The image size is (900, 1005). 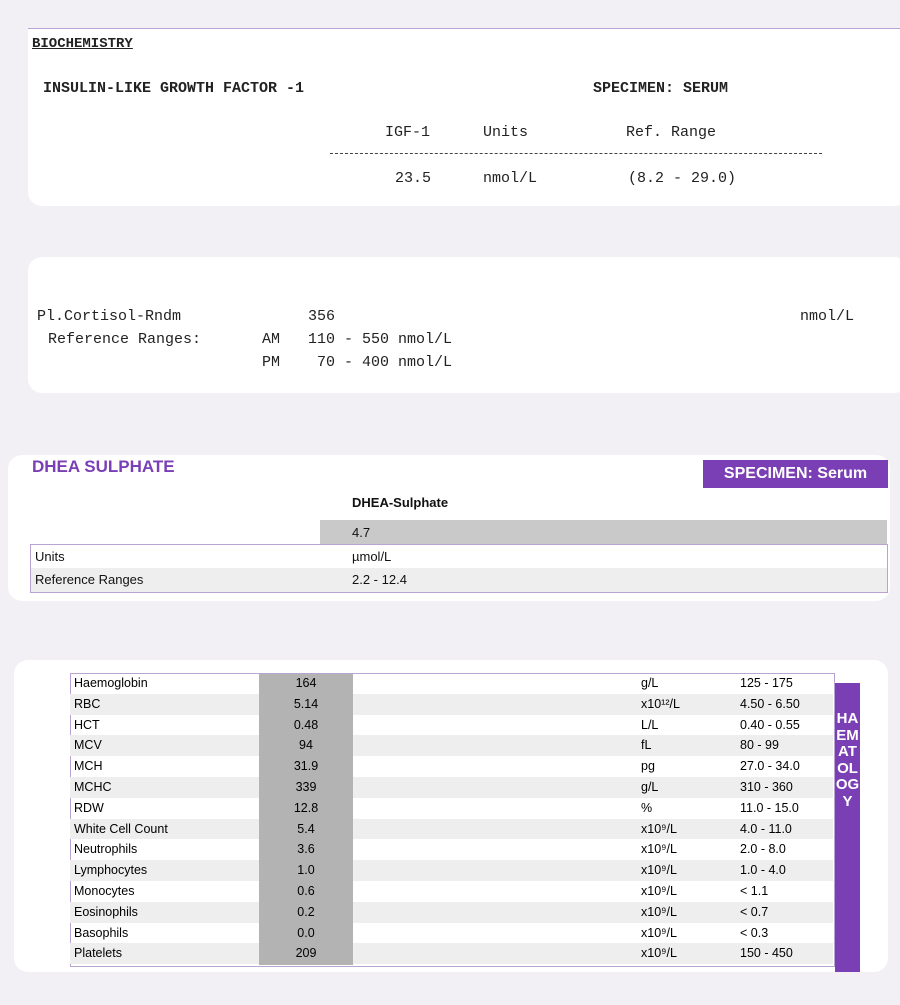 What do you see at coordinates (101, 932) in the screenshot?
I see `test-name: Basophils` at bounding box center [101, 932].